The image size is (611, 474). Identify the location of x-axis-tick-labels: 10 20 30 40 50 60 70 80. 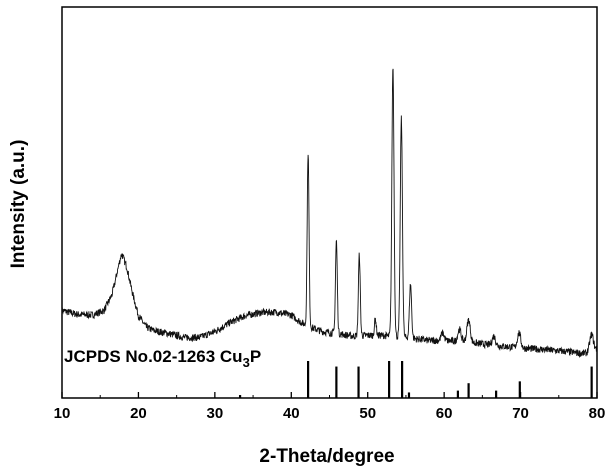
(330, 413).